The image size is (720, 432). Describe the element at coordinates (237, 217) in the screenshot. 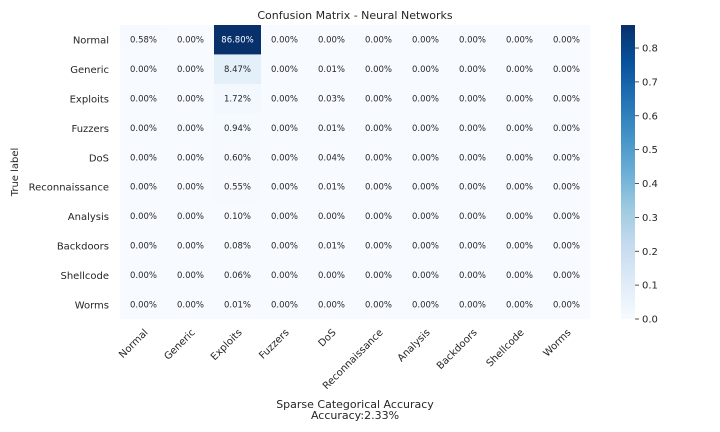

I see `cell-value-label: 0.10%` at that location.